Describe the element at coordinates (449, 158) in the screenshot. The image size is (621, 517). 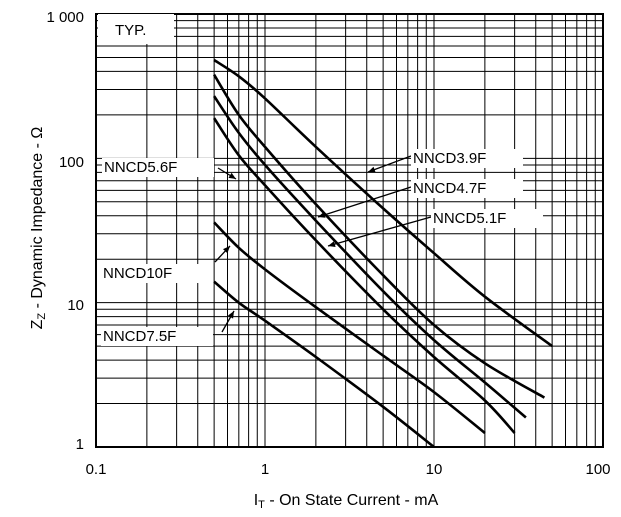
I see `series-label: NNCD3.9F` at that location.